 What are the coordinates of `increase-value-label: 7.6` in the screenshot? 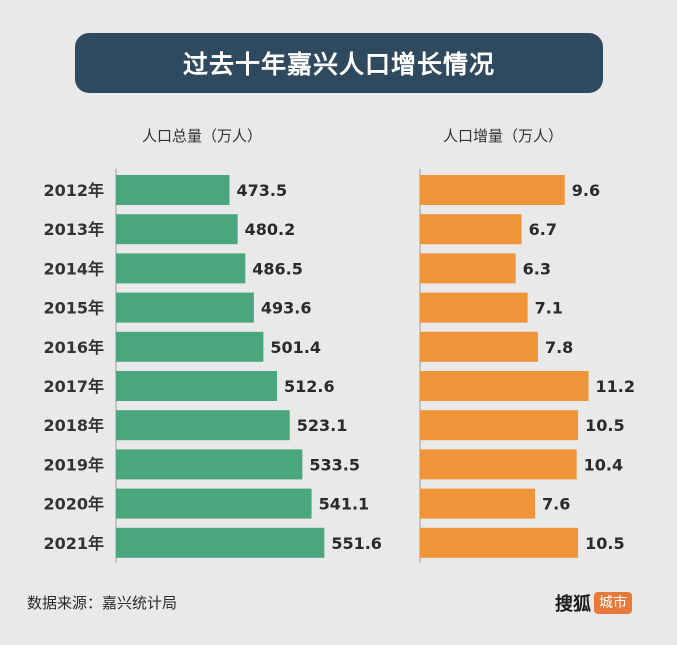 It's located at (556, 504).